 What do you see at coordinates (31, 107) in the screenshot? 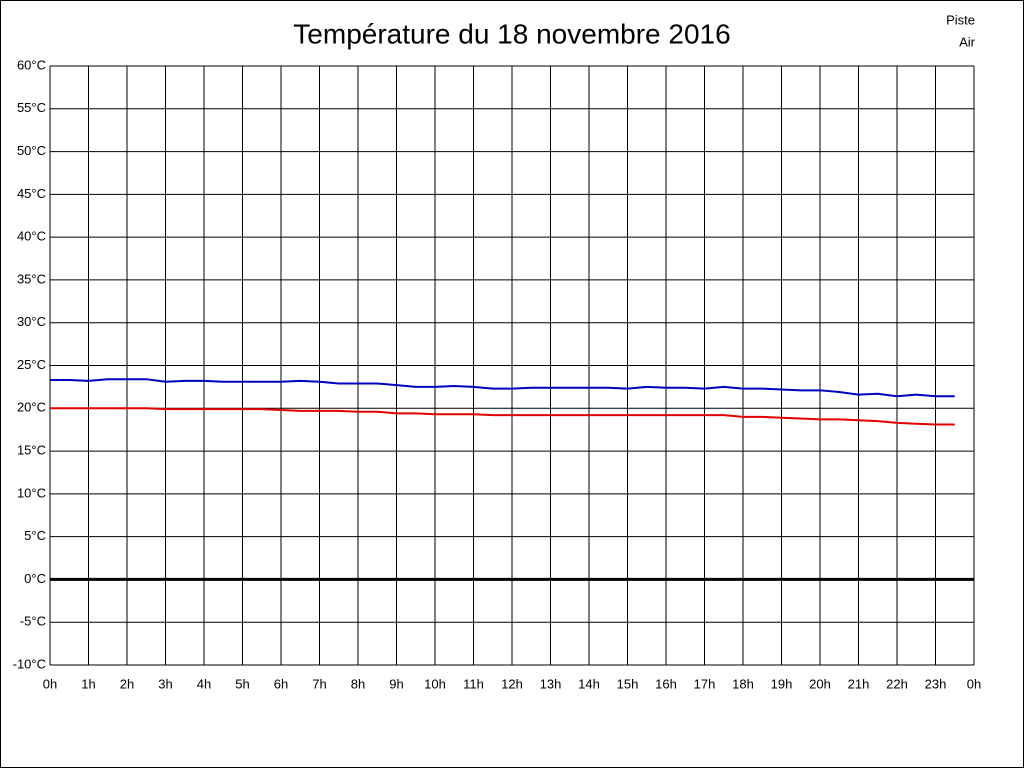
I see `y-tick-label: 55°C` at bounding box center [31, 107].